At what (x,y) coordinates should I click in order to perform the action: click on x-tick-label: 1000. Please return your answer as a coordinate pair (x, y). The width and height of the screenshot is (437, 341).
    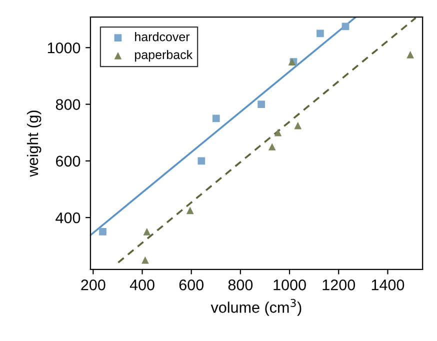
    Looking at the image, I should click on (290, 285).